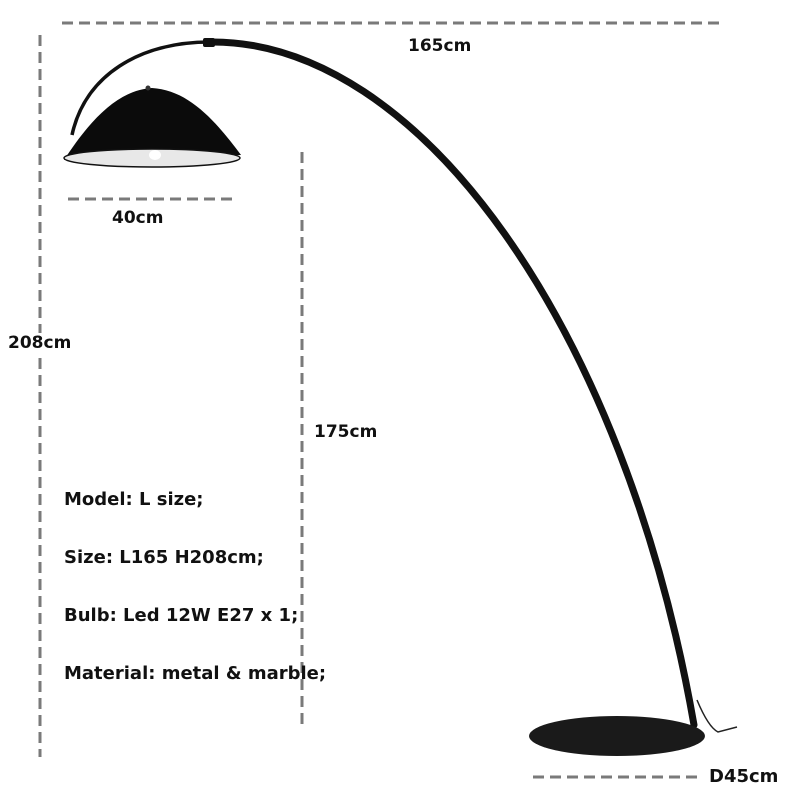 This screenshot has width=800, height=800. What do you see at coordinates (138, 218) in the screenshot?
I see `shade-diameter-label: 40cm` at bounding box center [138, 218].